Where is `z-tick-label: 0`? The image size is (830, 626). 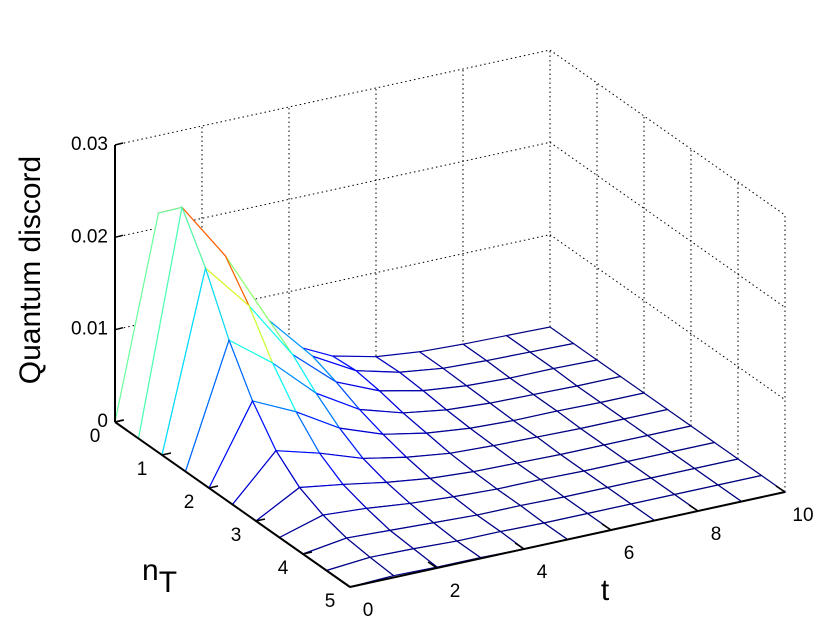 z-tick-label: 0 is located at coordinates (102, 421).